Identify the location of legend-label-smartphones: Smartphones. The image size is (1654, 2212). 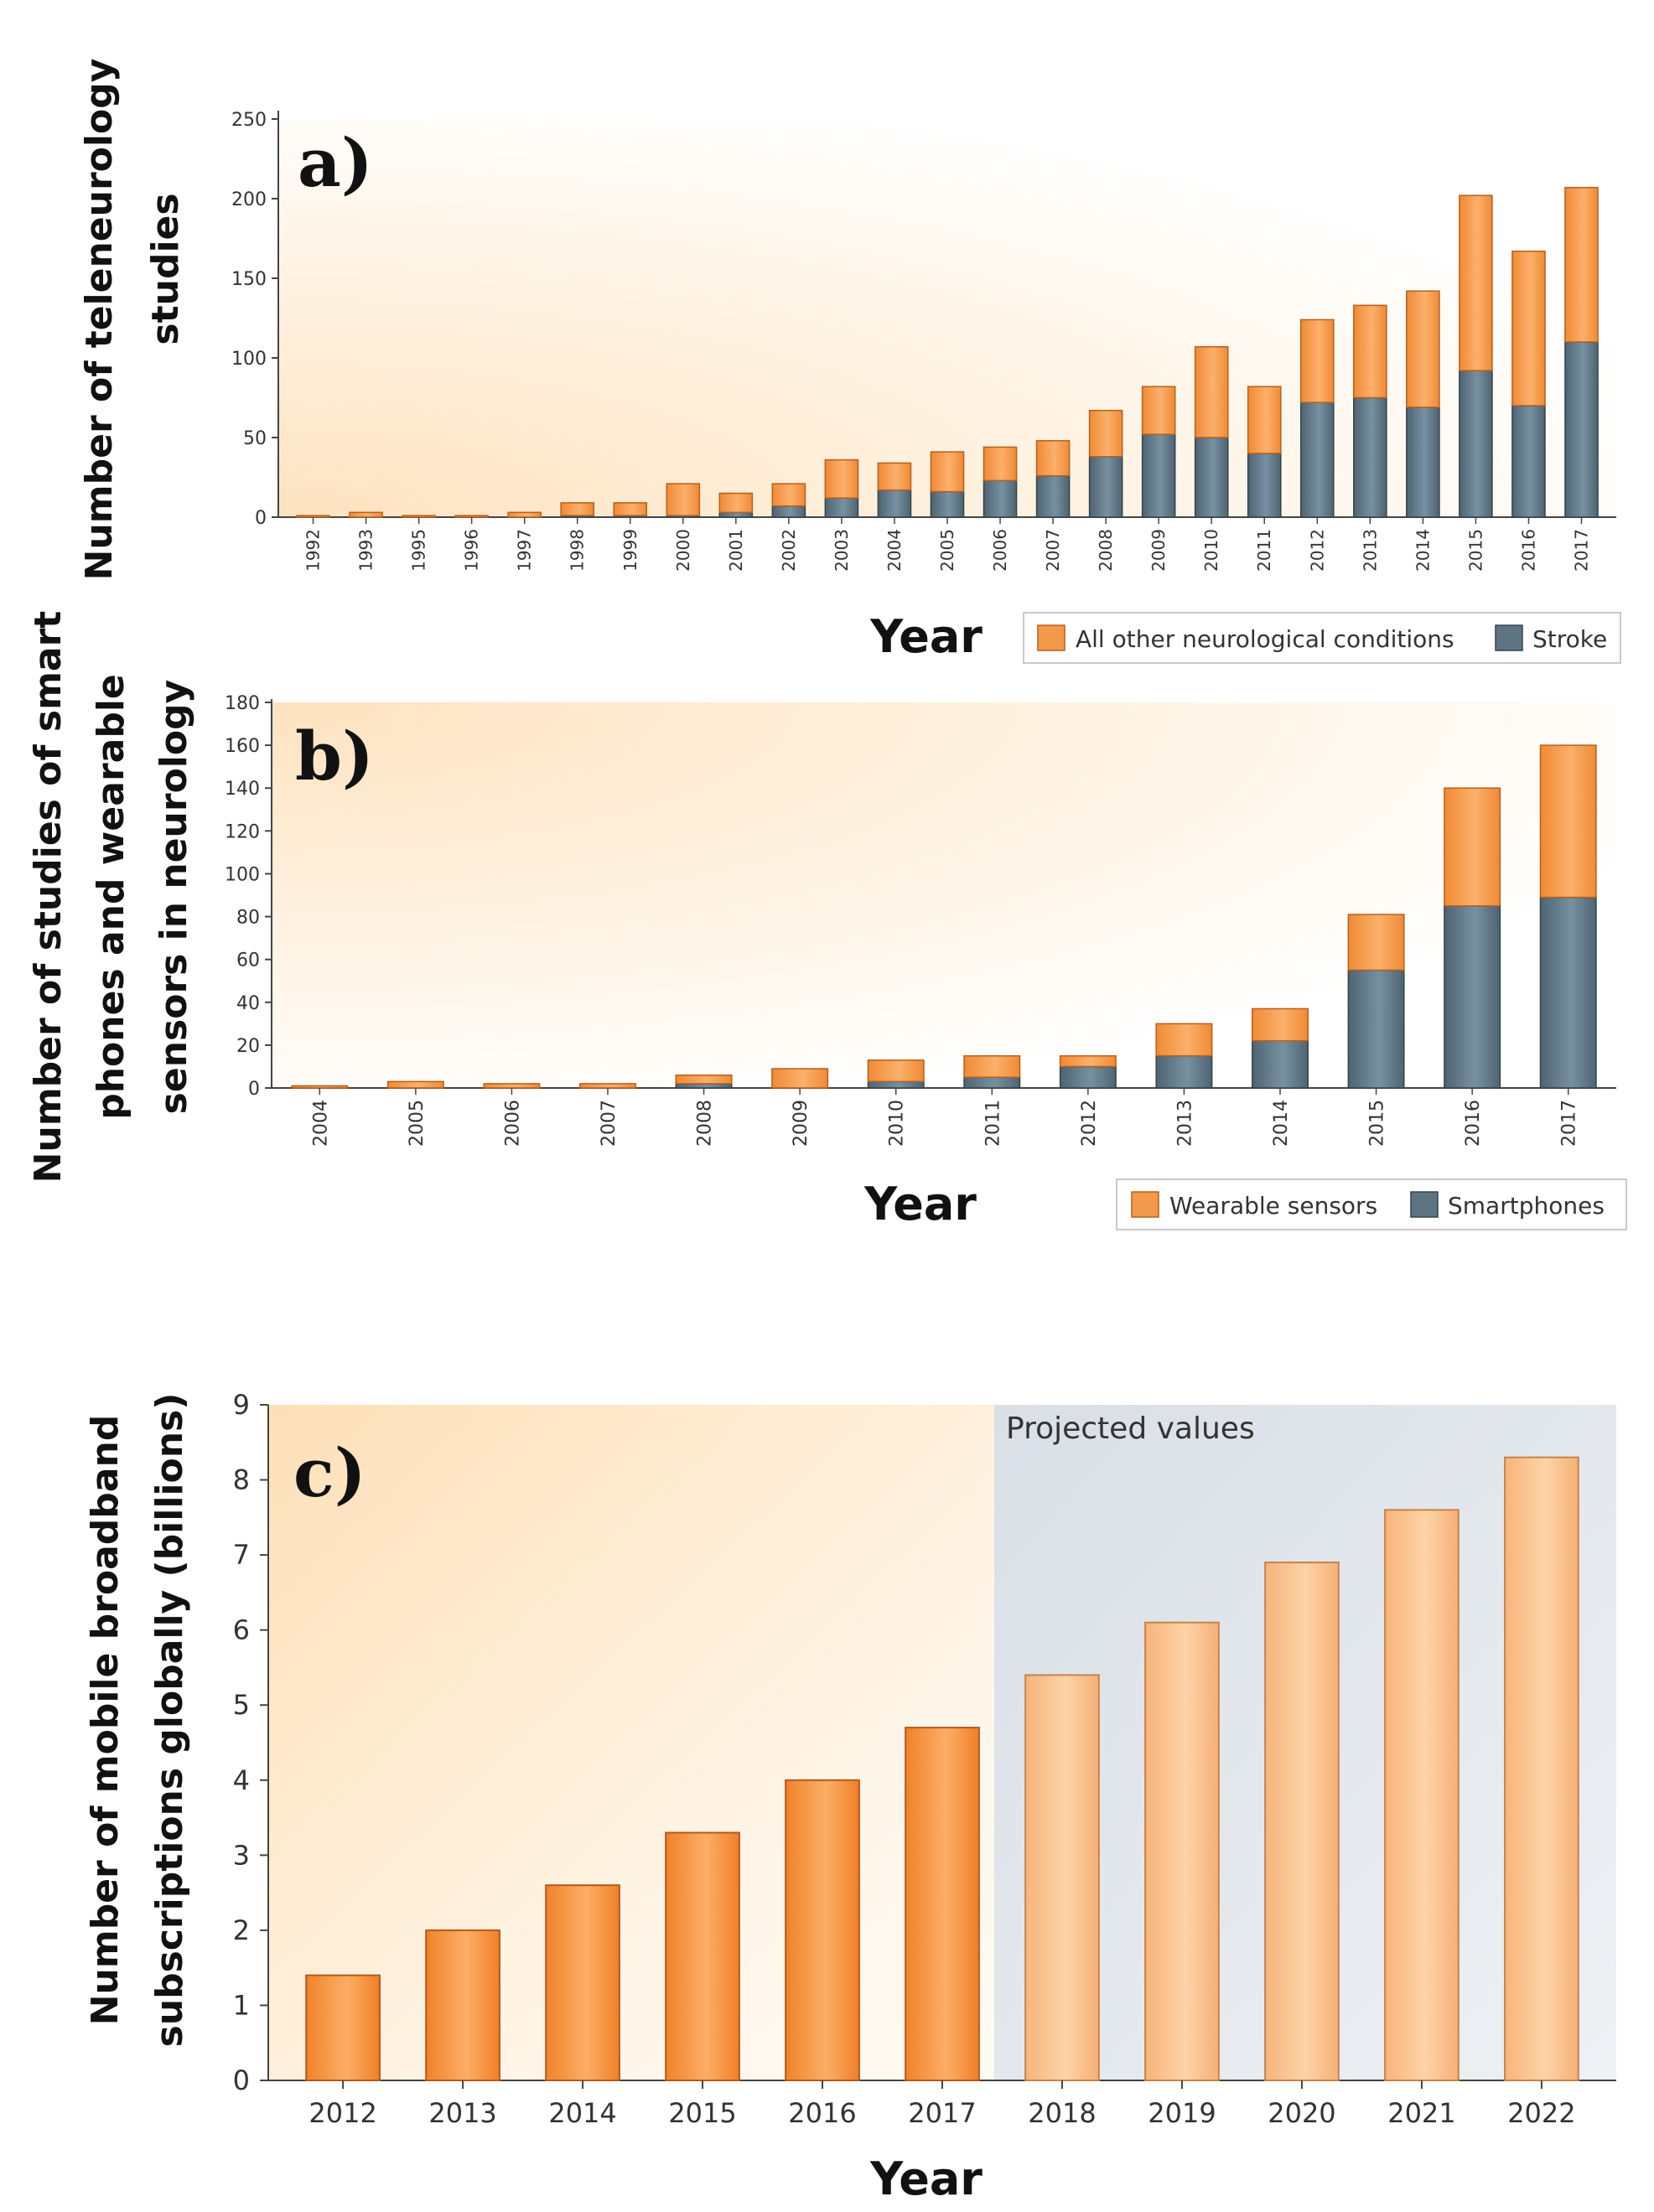
(1527, 1206).